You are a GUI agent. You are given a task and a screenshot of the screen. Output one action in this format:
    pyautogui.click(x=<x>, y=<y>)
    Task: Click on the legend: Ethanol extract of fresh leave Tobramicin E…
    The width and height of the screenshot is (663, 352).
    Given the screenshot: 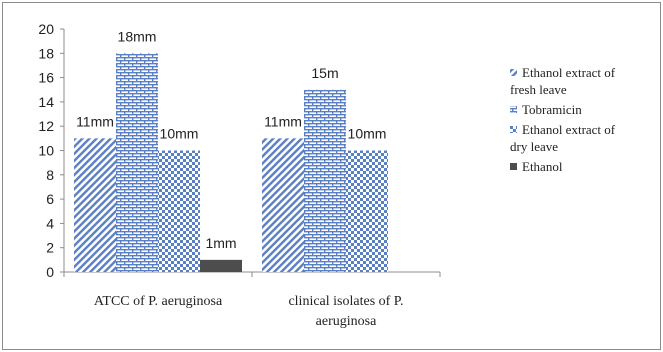 What is the action you would take?
    pyautogui.click(x=563, y=119)
    